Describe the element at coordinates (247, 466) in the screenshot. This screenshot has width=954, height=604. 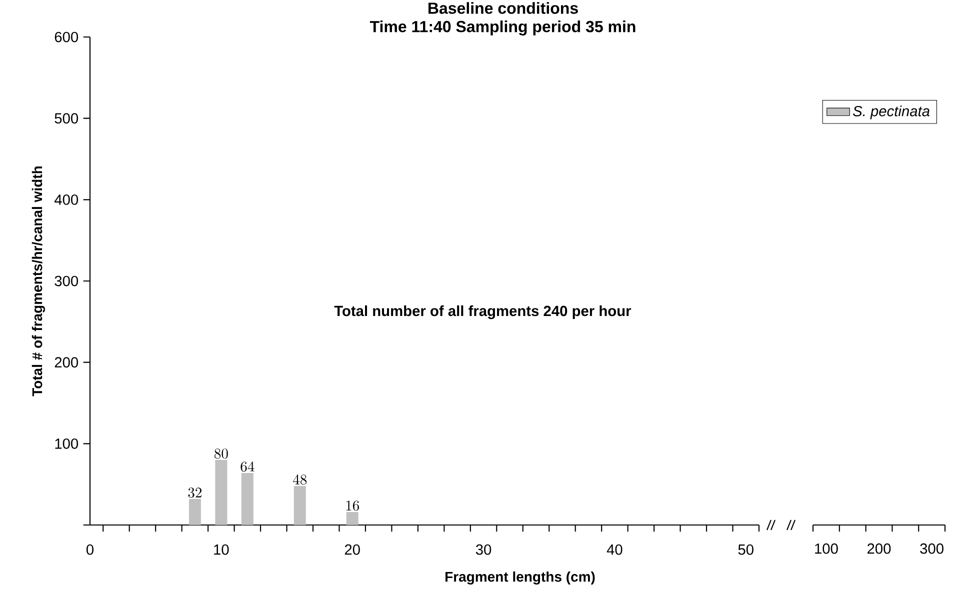
I see `data-label: 64` at that location.